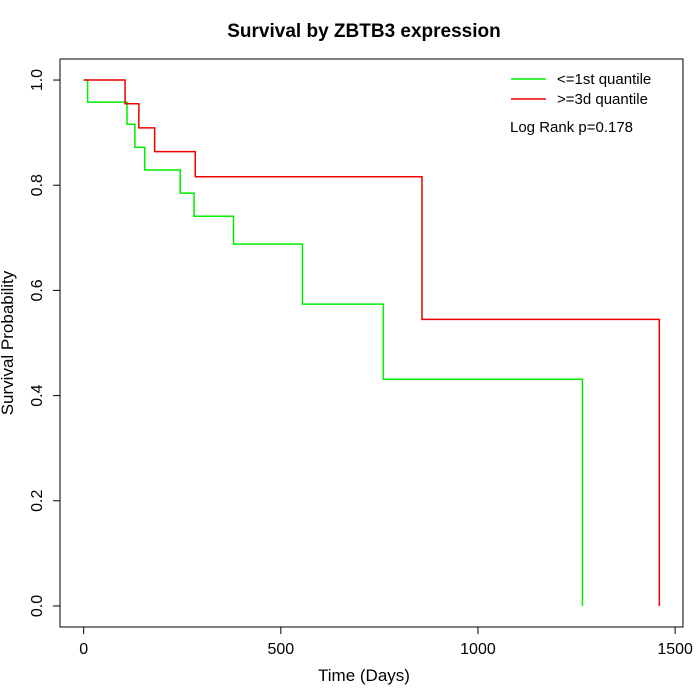 Image resolution: width=700 pixels, height=700 pixels. I want to click on x-tick-label: 500, so click(280, 649).